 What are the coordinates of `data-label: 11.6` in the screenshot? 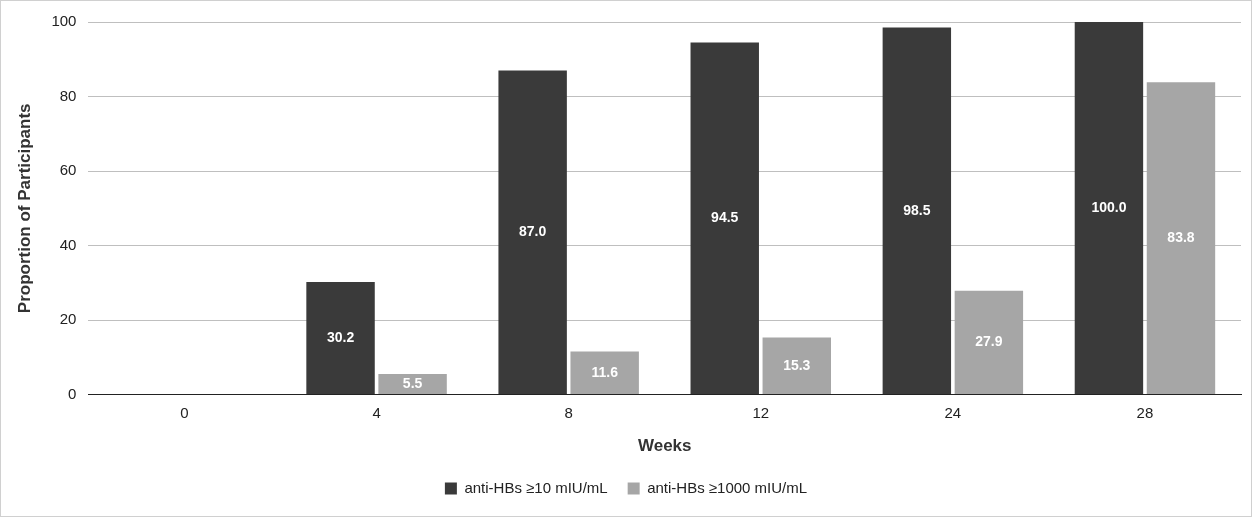 It's located at (605, 371).